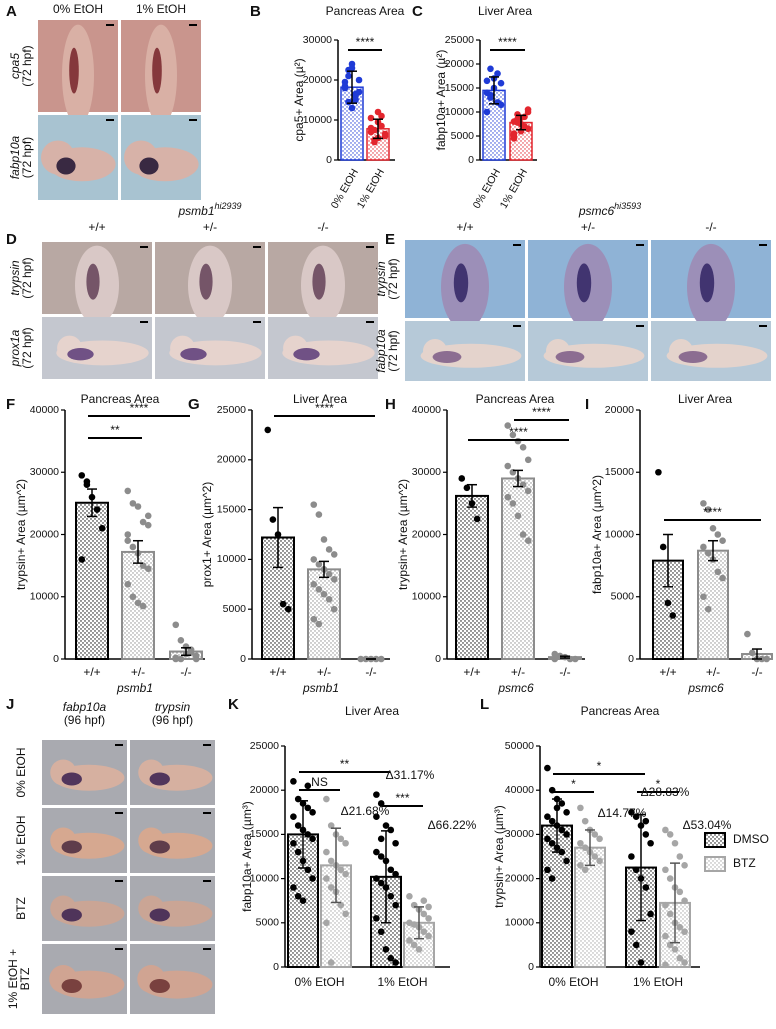 The width and height of the screenshot is (776, 1029). I want to click on panel-letter: A, so click(11, 11).